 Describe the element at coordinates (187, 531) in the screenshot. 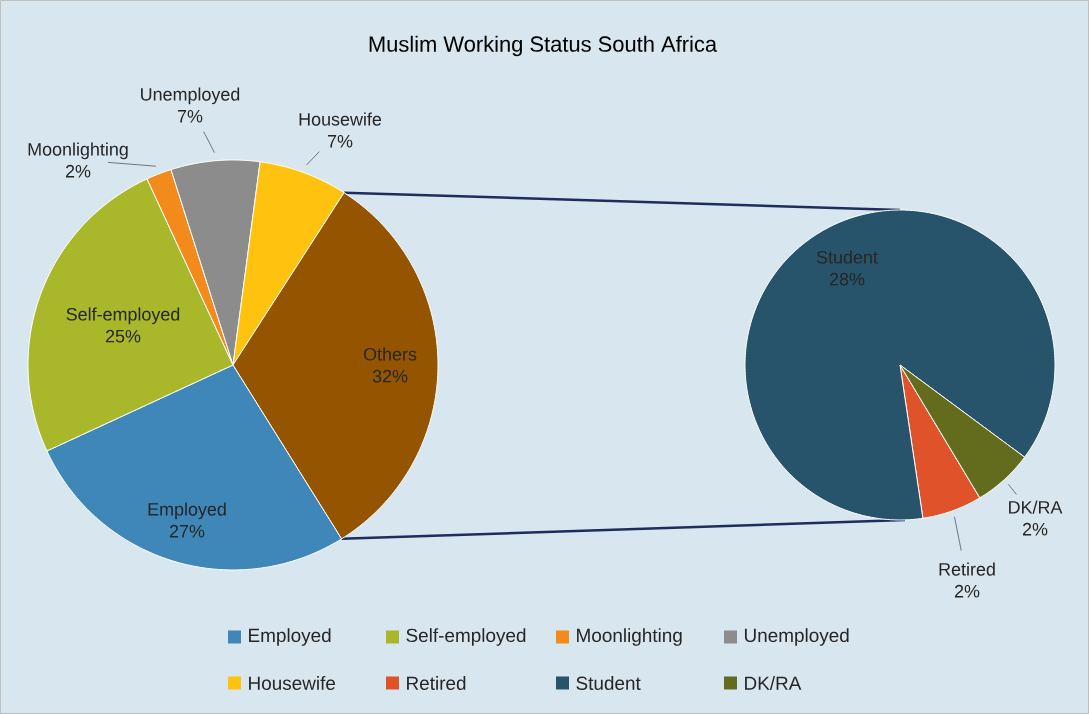

I see `data-label: 27%` at that location.